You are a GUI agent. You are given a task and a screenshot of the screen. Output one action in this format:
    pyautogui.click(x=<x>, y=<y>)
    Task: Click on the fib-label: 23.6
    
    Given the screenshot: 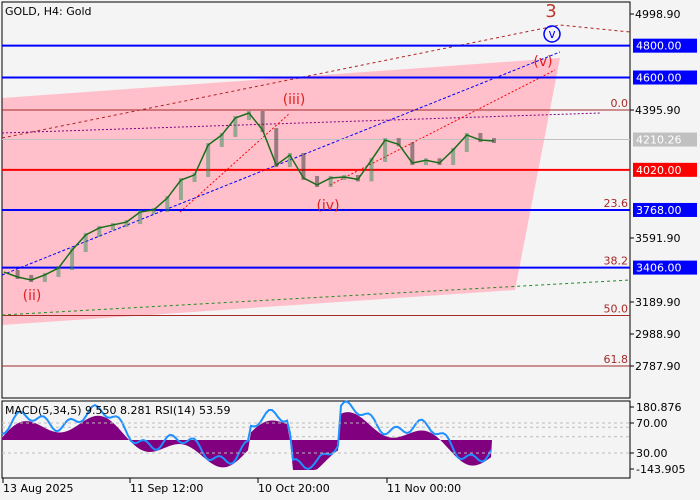 What is the action you would take?
    pyautogui.click(x=616, y=203)
    